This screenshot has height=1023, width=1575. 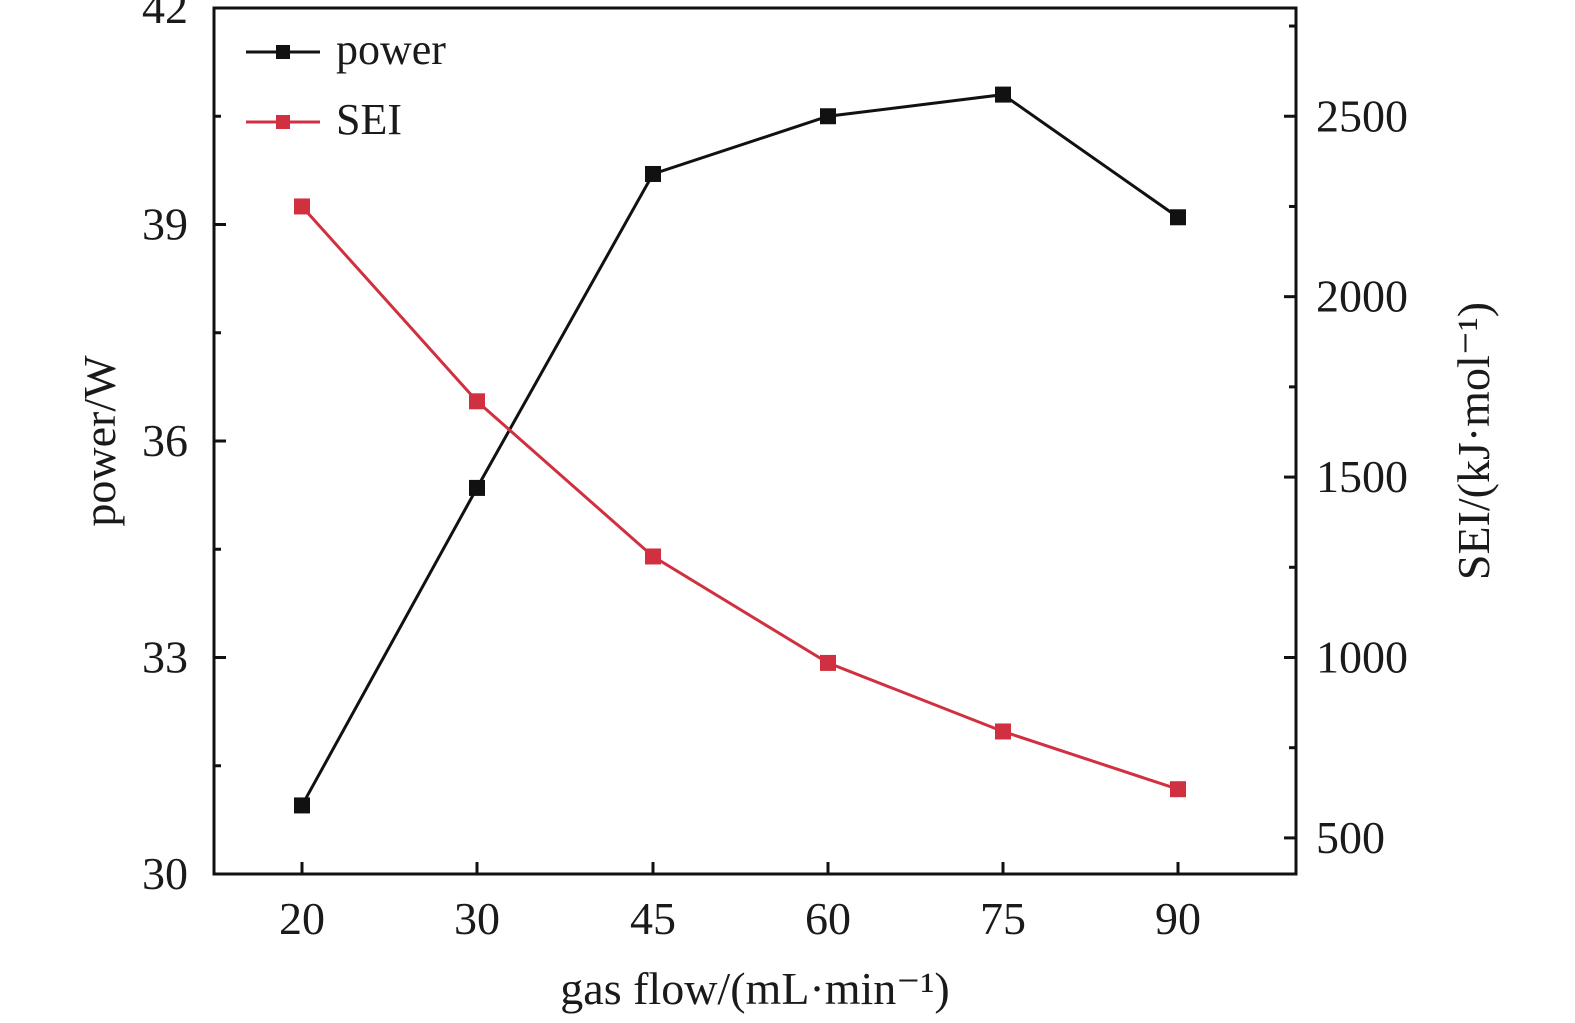 What do you see at coordinates (165, 16) in the screenshot?
I see `y-tick-label: 42` at bounding box center [165, 16].